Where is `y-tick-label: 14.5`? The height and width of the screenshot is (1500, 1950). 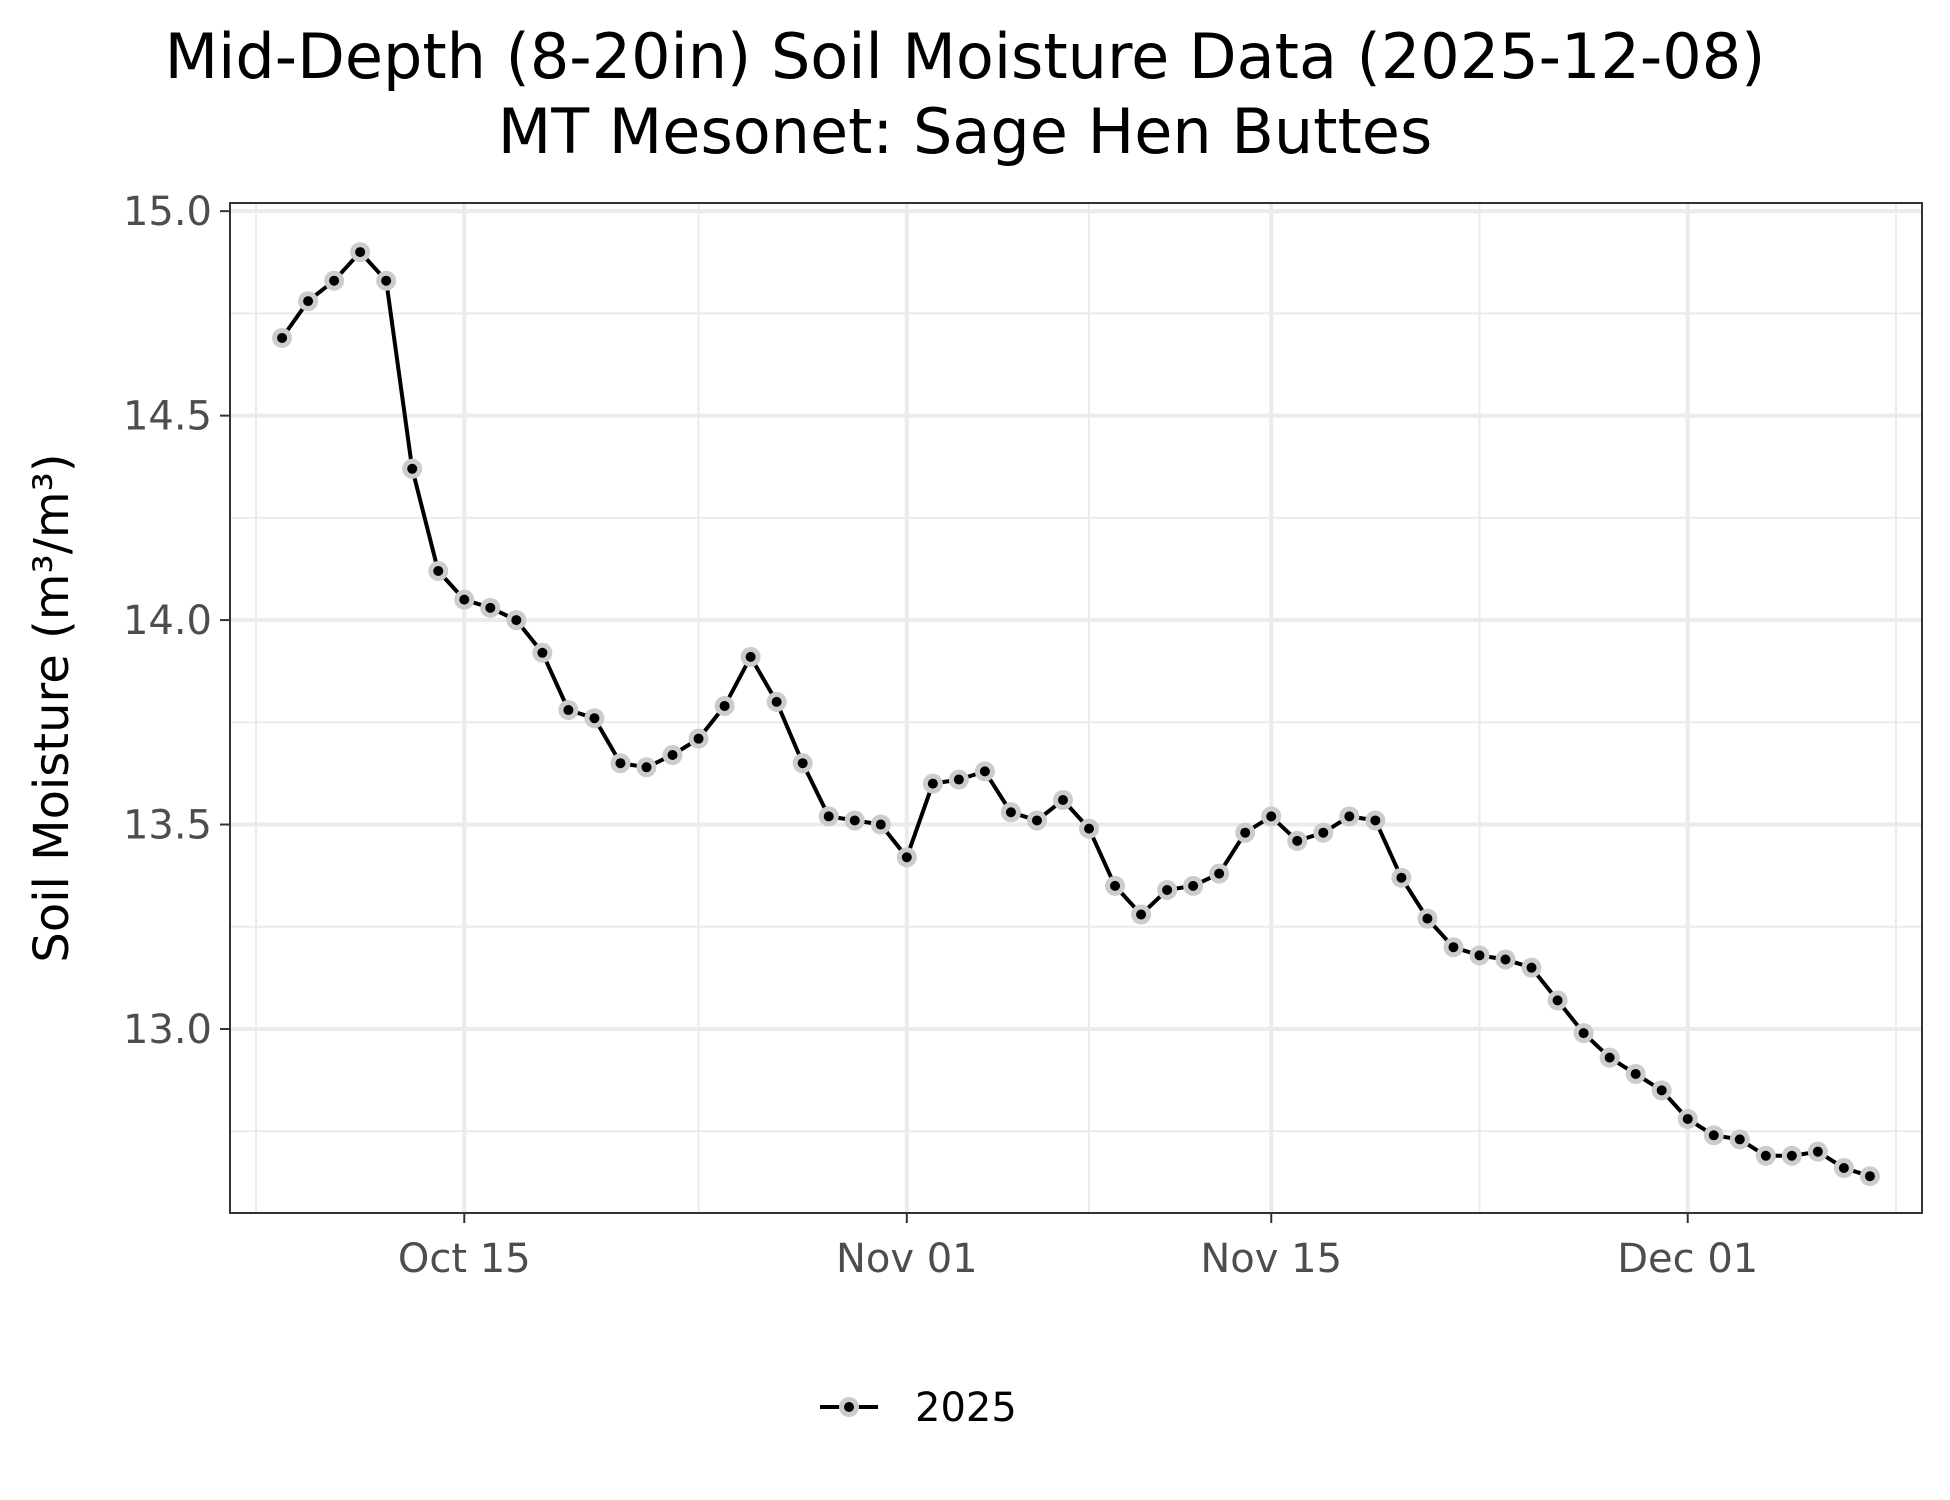
y-tick-label: 14.5 is located at coordinates (167, 417).